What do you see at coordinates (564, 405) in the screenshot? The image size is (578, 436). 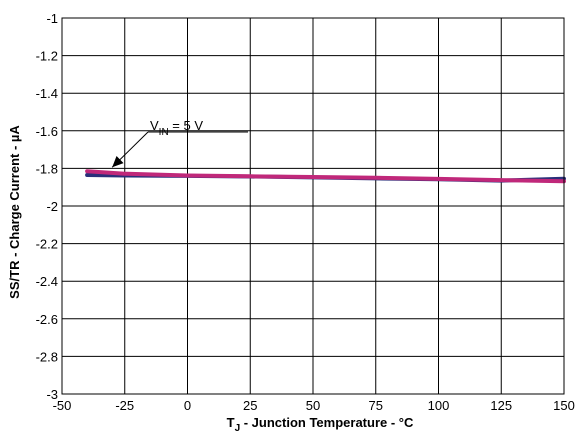 I see `x-tick-label: 150` at bounding box center [564, 405].